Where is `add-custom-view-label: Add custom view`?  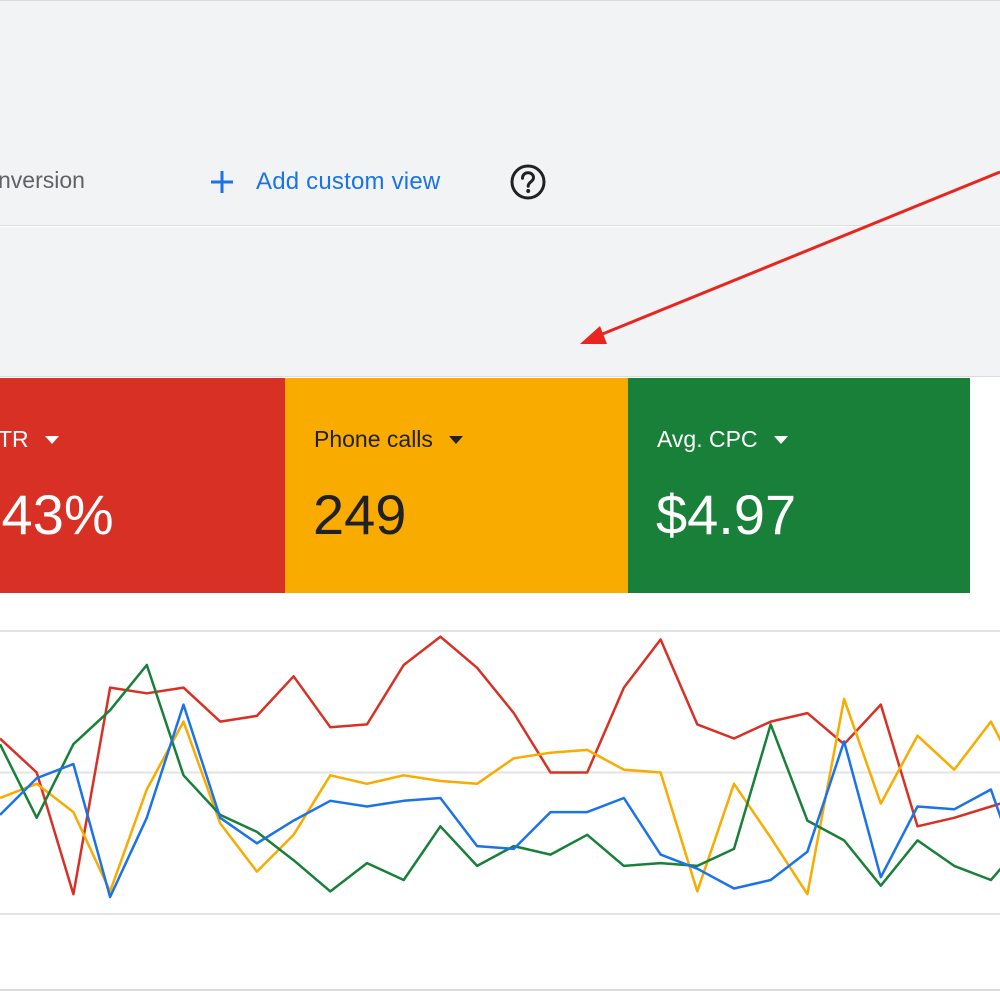
add-custom-view-label: Add custom view is located at coordinates (348, 181).